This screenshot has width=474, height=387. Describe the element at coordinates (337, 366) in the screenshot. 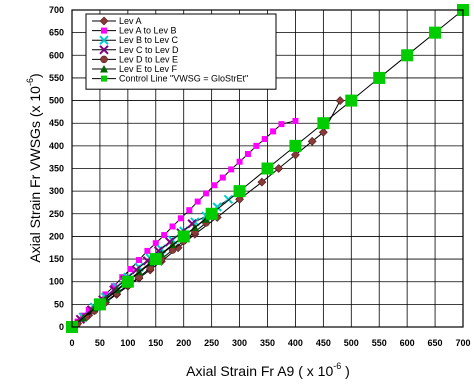

I see `x-axis-title-exponent: -6` at that location.